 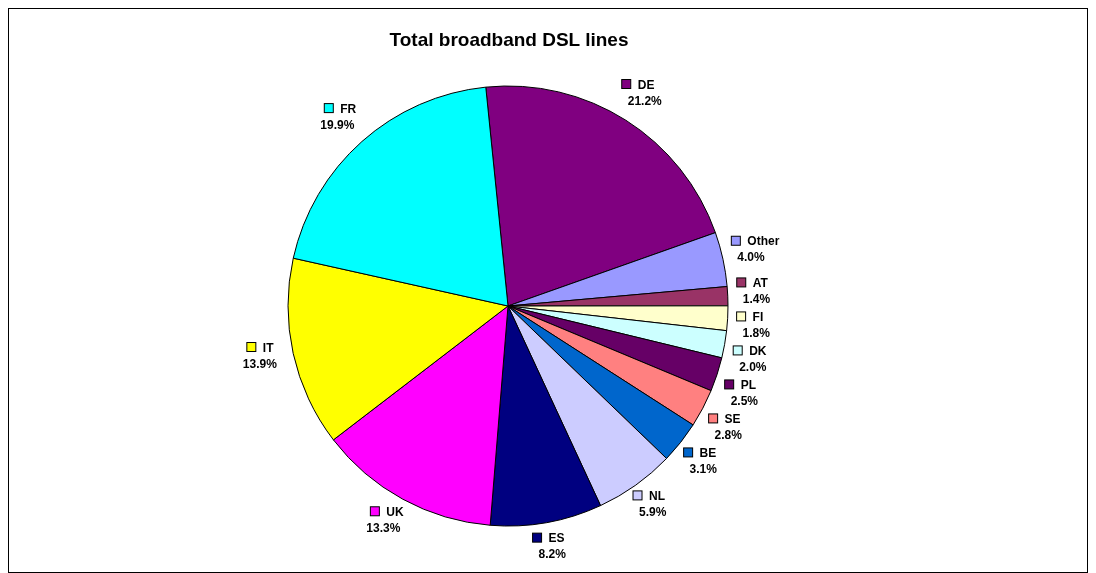 I want to click on data-label: 19.9%, so click(x=337, y=124).